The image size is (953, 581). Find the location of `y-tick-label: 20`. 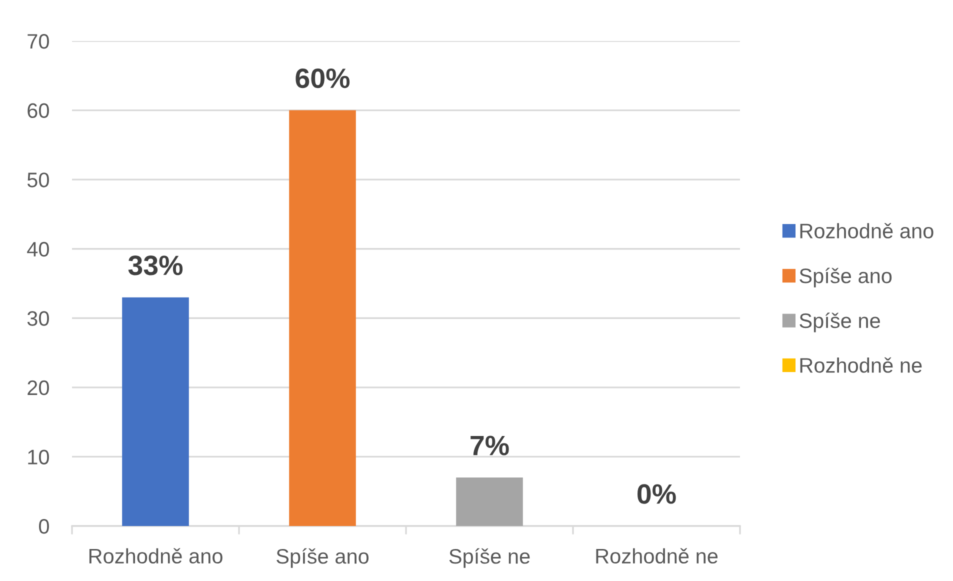

y-tick-label: 20 is located at coordinates (38, 388).